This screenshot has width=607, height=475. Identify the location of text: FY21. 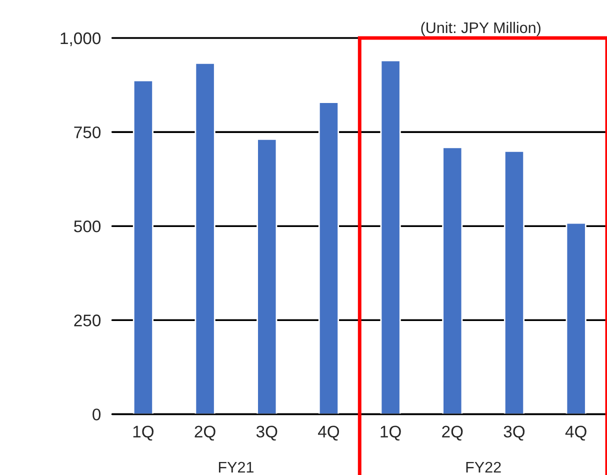
(236, 467).